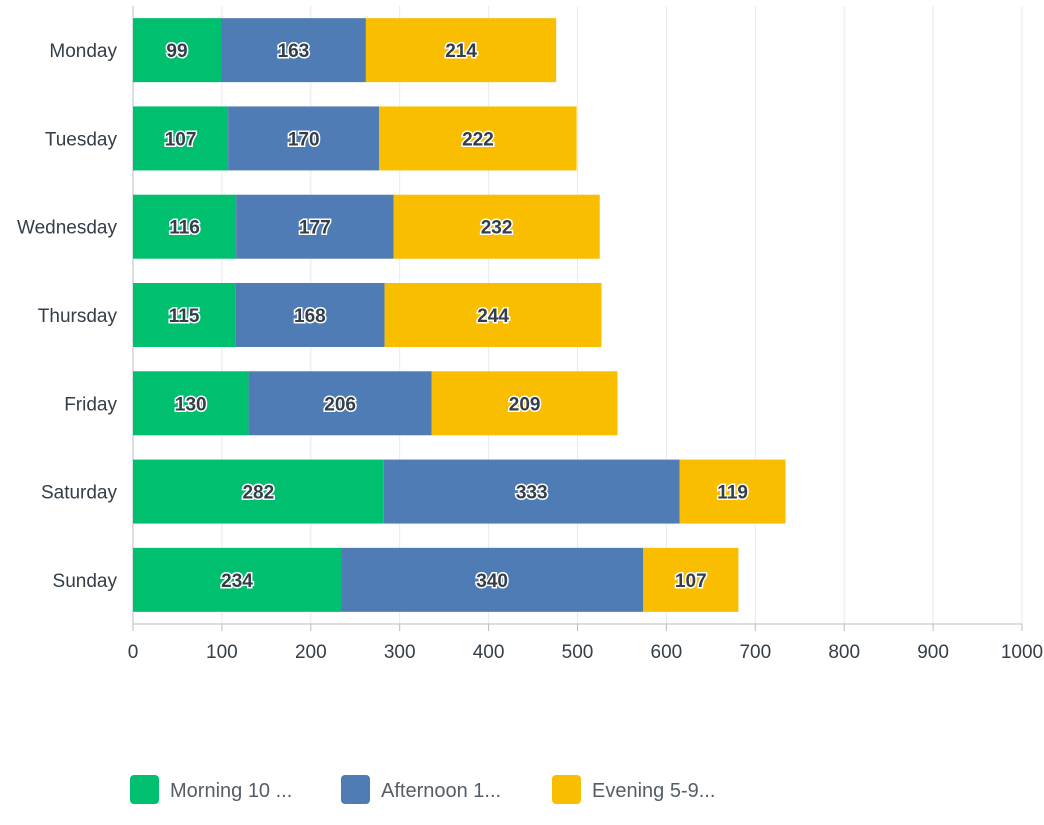 The image size is (1044, 825). I want to click on x-tick-label: 300, so click(400, 652).